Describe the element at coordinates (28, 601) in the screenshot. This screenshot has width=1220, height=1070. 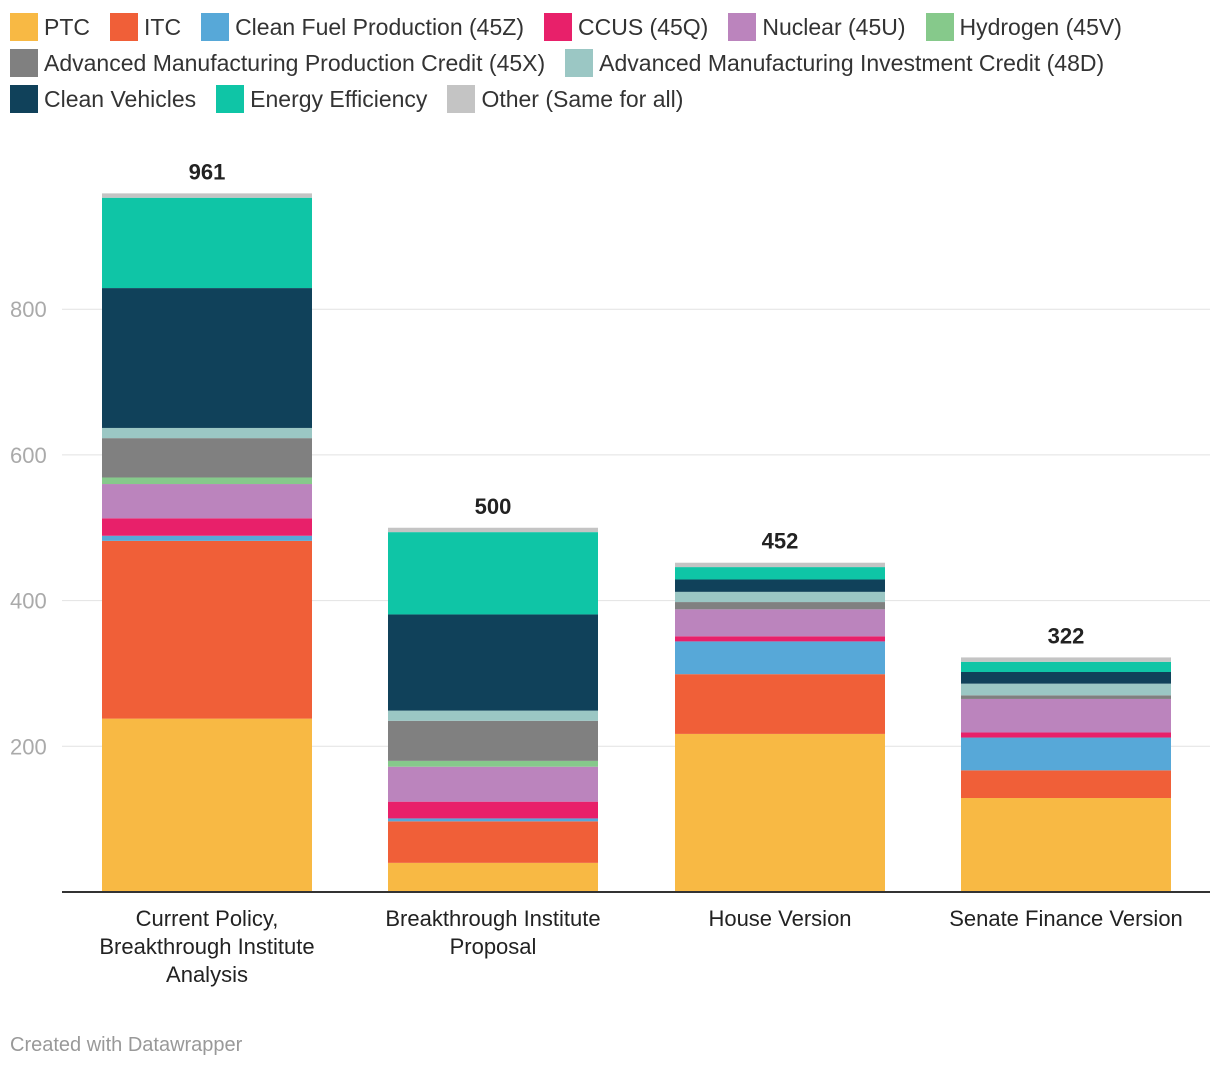
I see `y-tick-label: 400` at that location.